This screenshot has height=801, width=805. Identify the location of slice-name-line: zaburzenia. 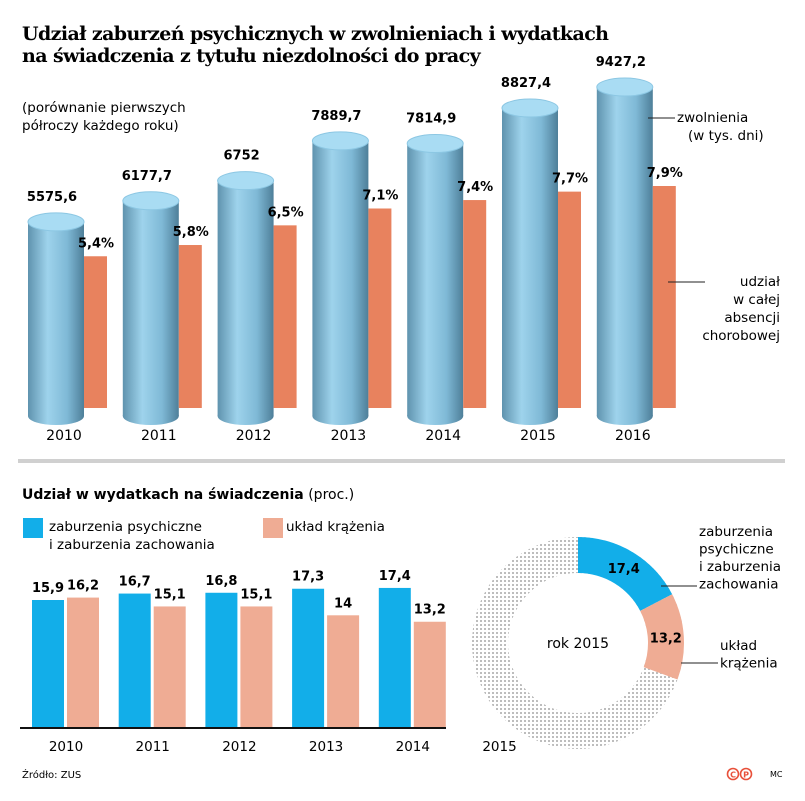
(736, 532).